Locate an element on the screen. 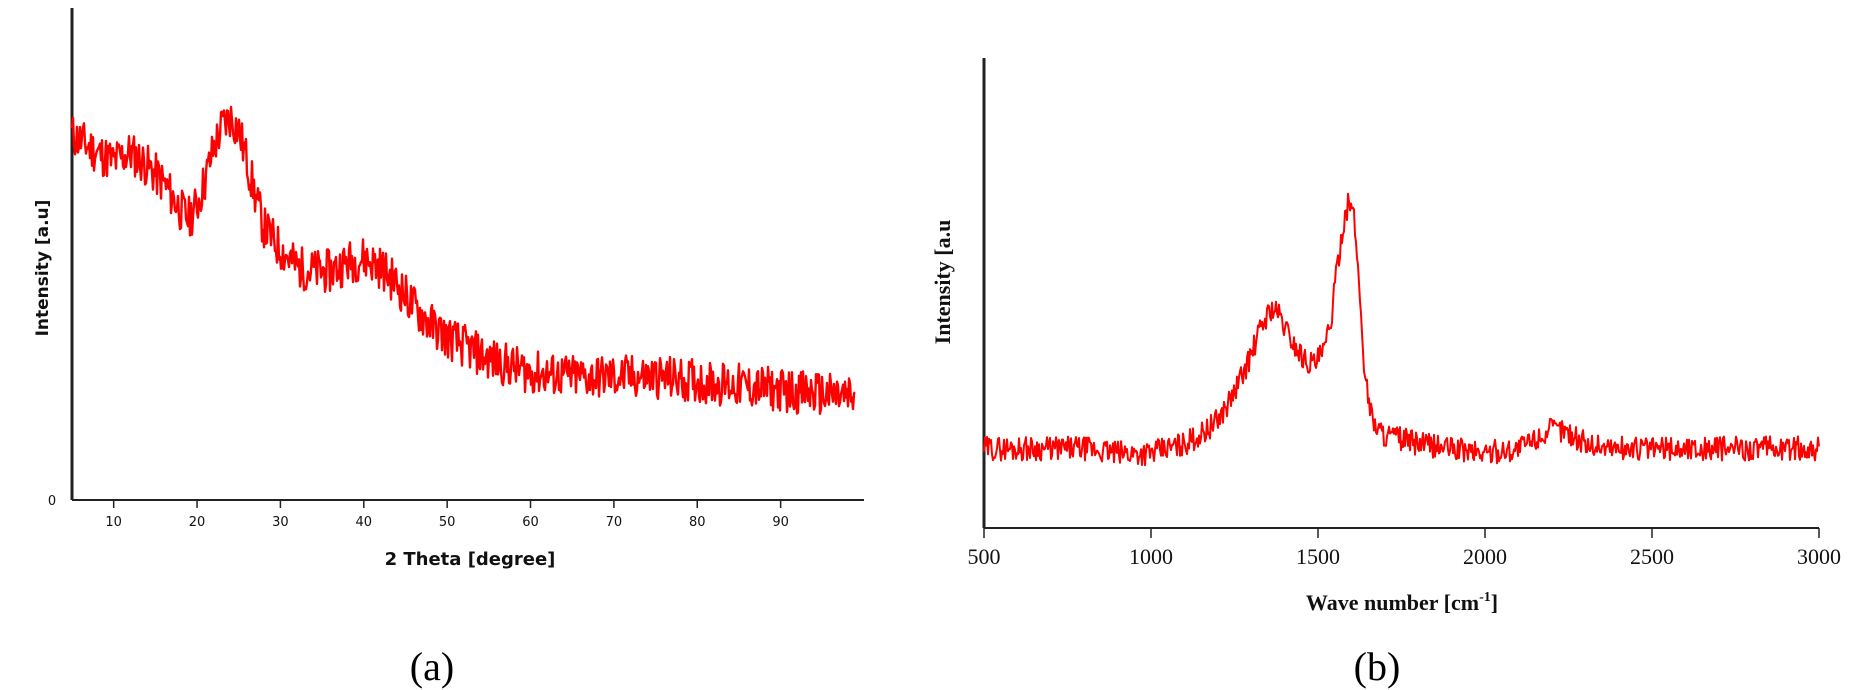  raman-x-label-sup: -1 is located at coordinates (1485, 597).